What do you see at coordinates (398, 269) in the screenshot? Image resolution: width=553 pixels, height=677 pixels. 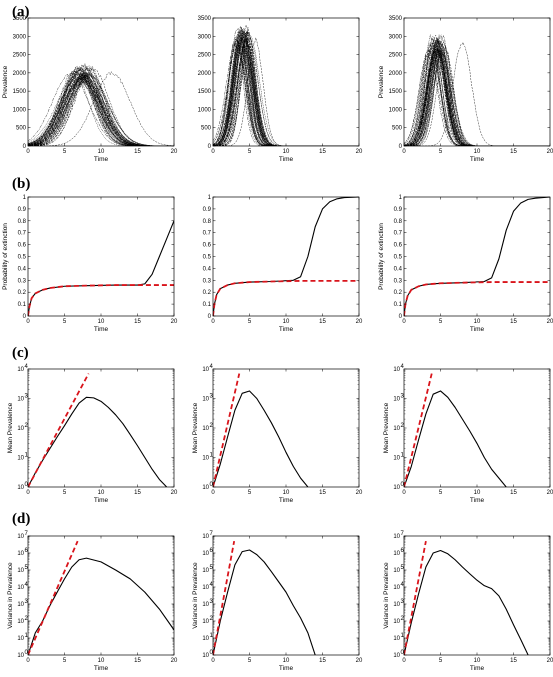 I see `y-tick-label: 0.4` at bounding box center [398, 269].